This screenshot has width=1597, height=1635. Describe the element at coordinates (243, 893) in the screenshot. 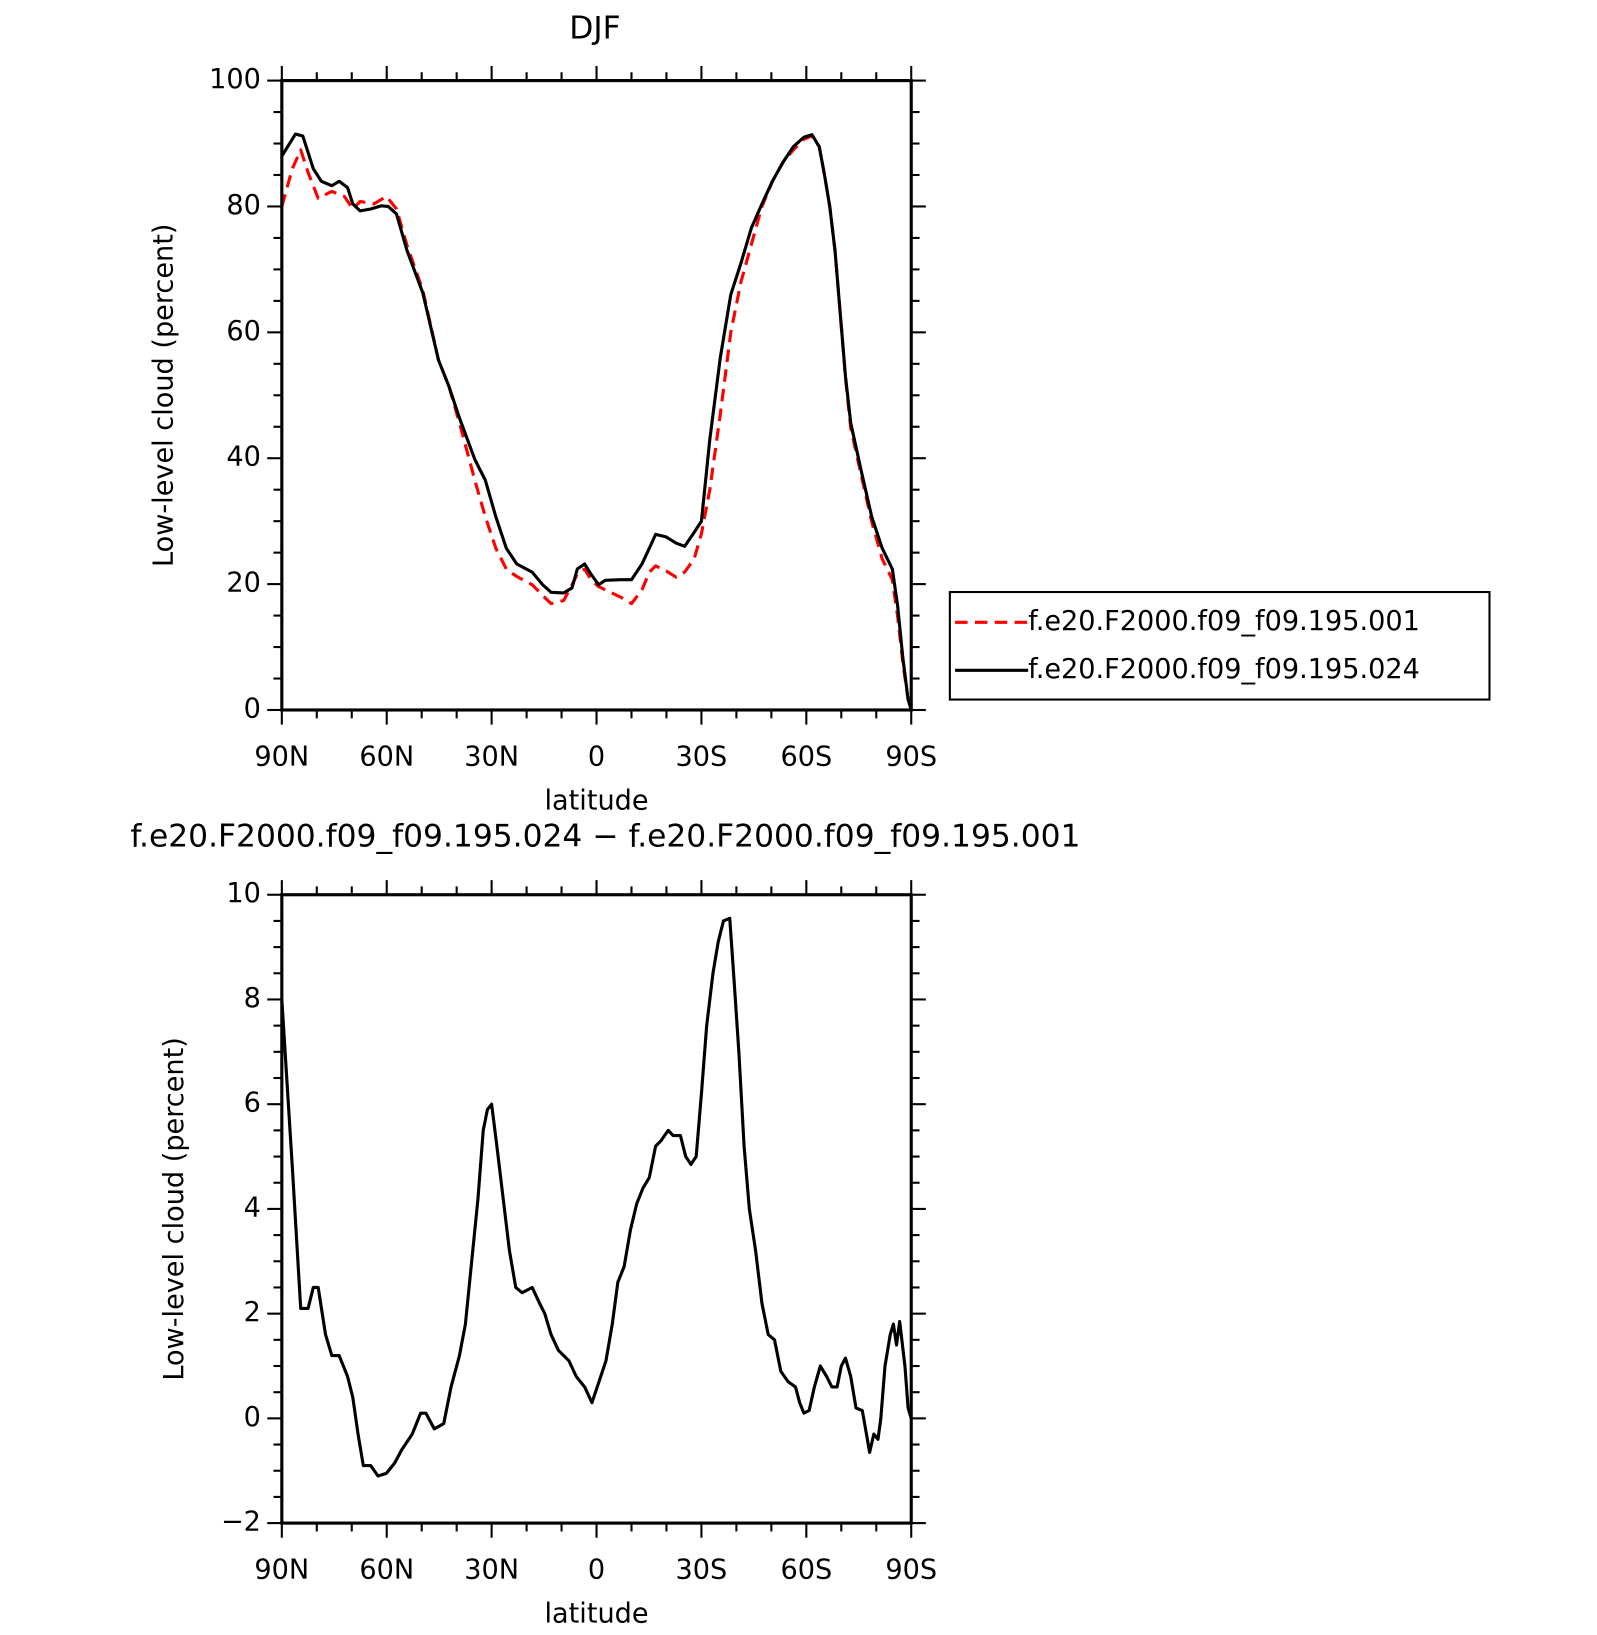

I see `y-tick-label: 10` at that location.